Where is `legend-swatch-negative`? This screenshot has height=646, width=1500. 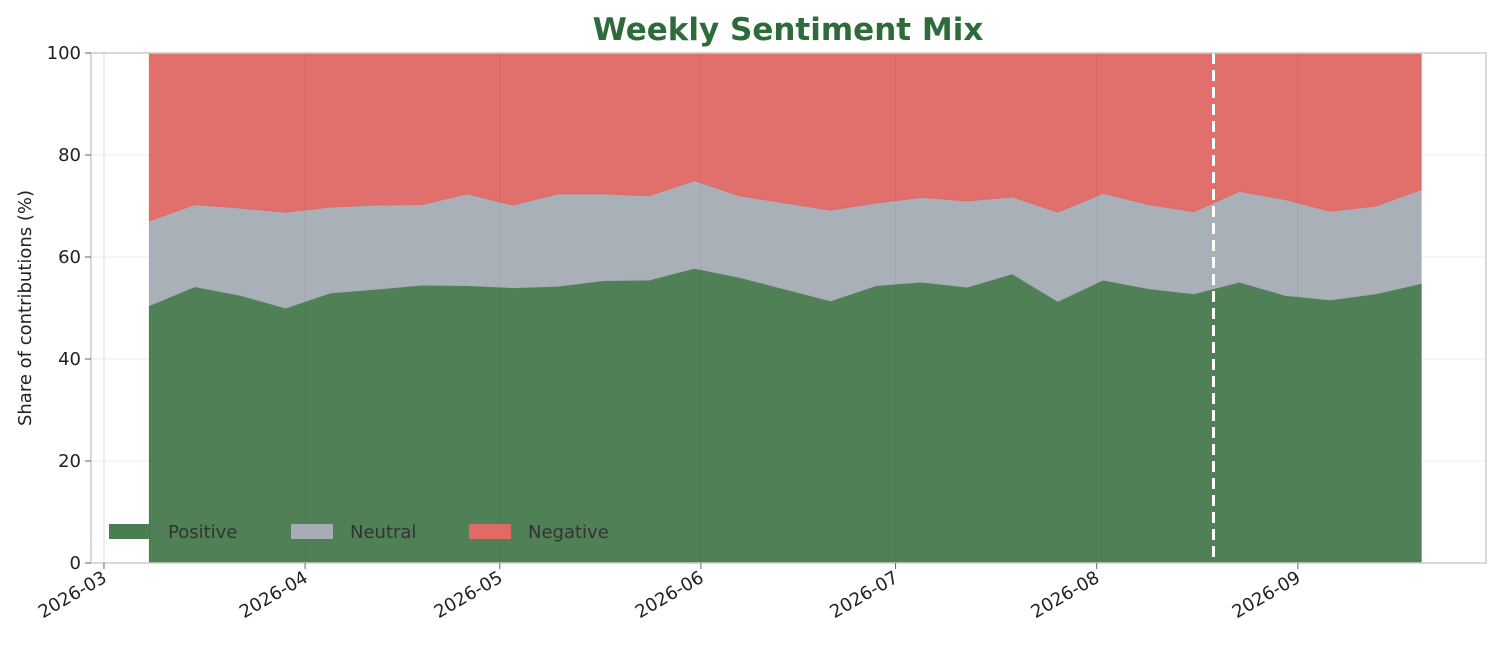 legend-swatch-negative is located at coordinates (490, 531).